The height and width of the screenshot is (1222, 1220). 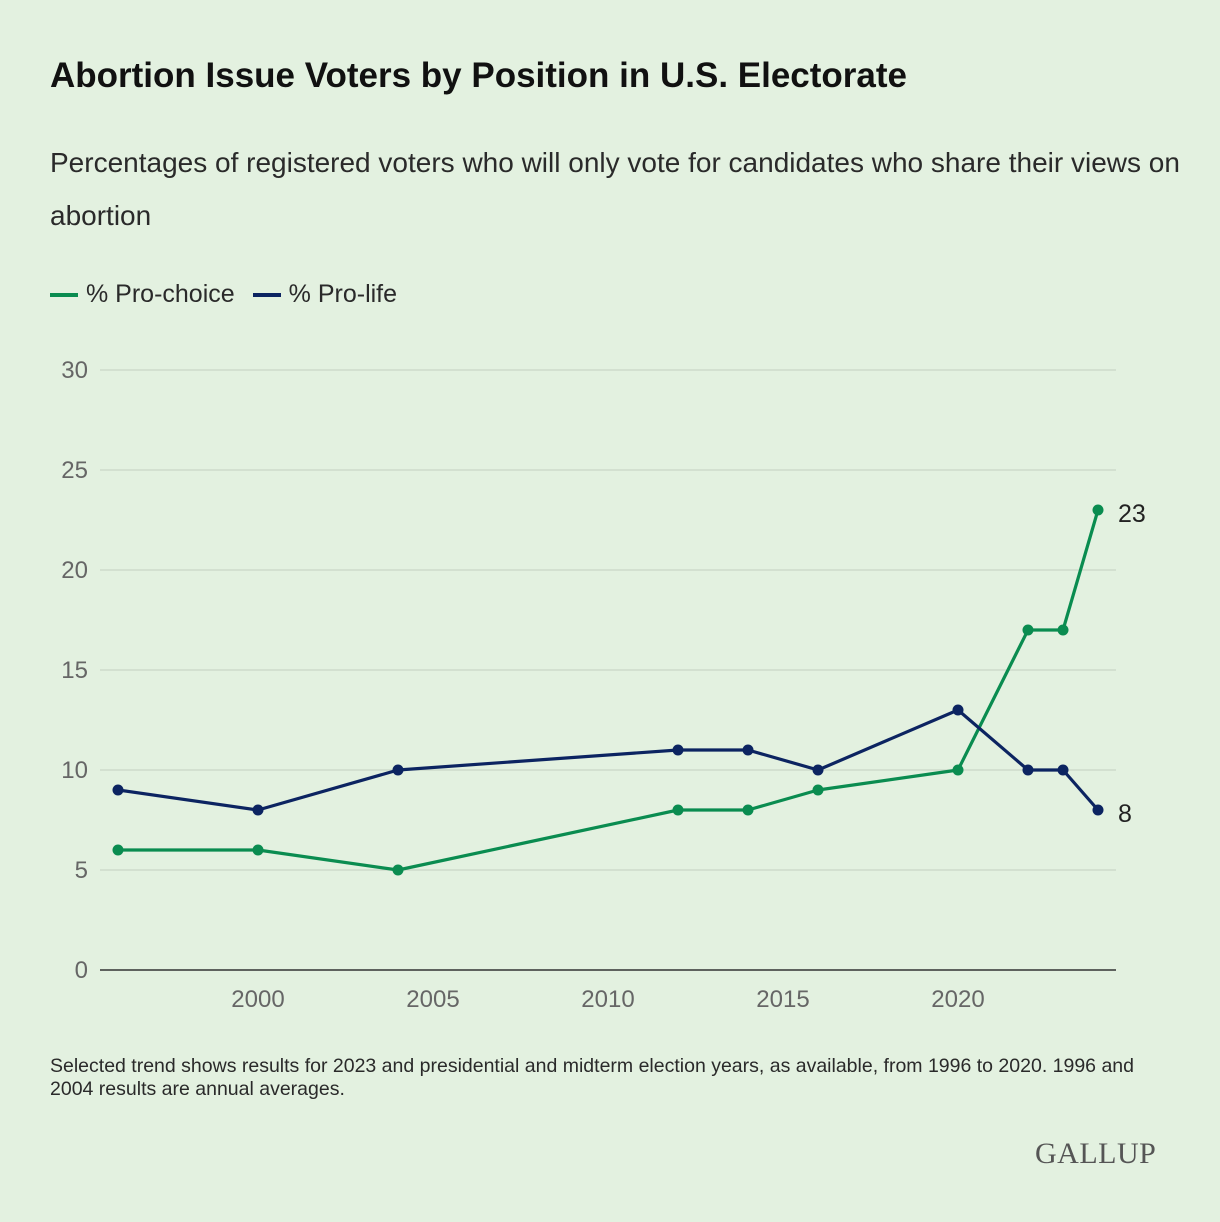 What do you see at coordinates (64, 294) in the screenshot?
I see `legend-swatch-pro-choice` at bounding box center [64, 294].